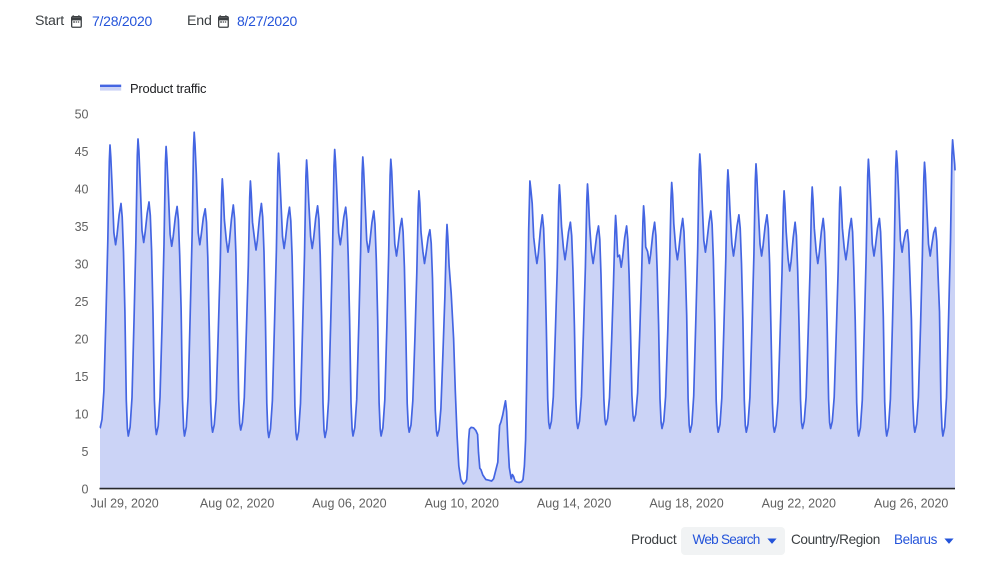  What do you see at coordinates (85, 452) in the screenshot?
I see `svg-text: 5` at bounding box center [85, 452].